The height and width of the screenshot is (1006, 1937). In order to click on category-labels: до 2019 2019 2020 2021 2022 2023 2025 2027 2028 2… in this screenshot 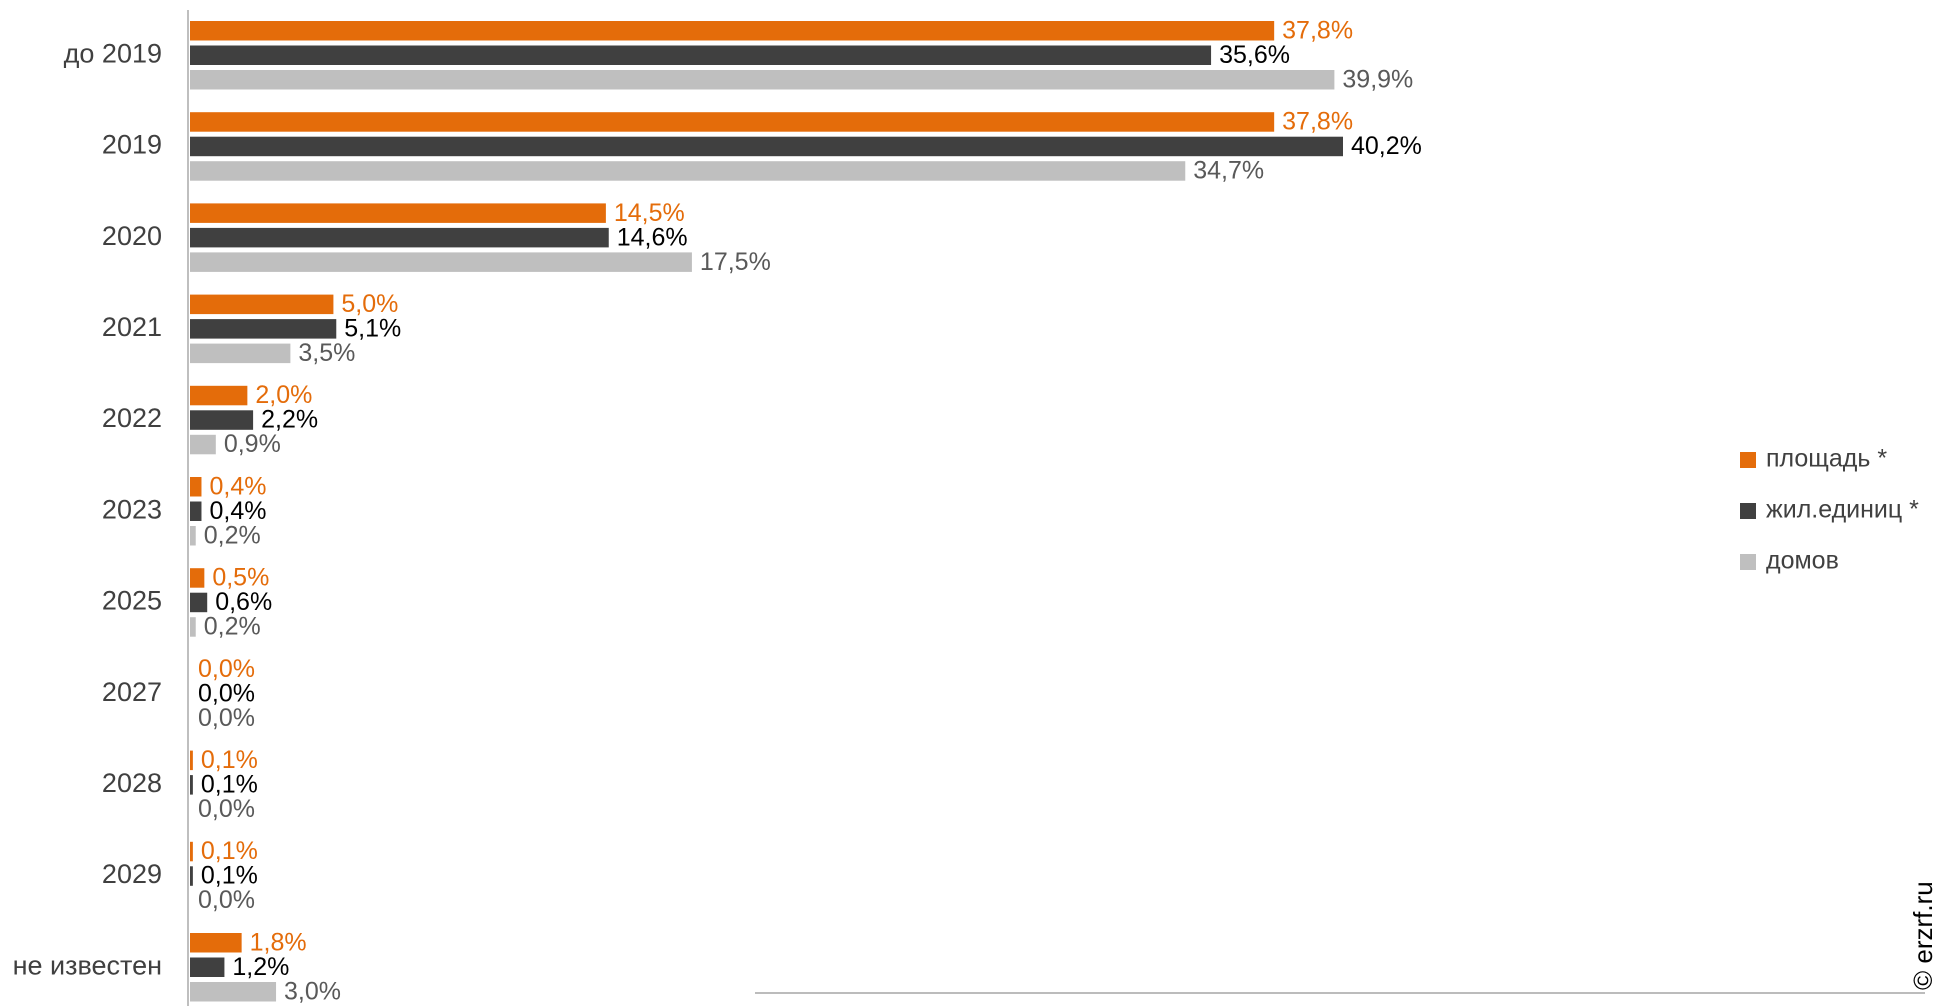, I will do `click(87, 509)`.